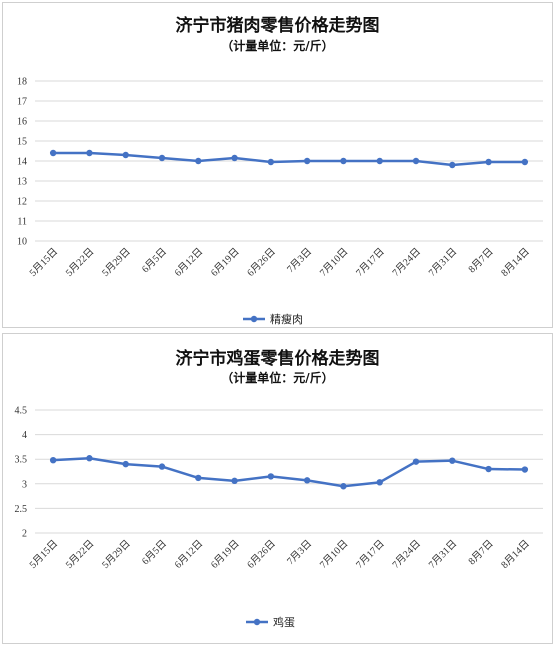  Describe the element at coordinates (277, 26) in the screenshot. I see `chart-title: 济宁市猪肉零售价格走势图` at that location.